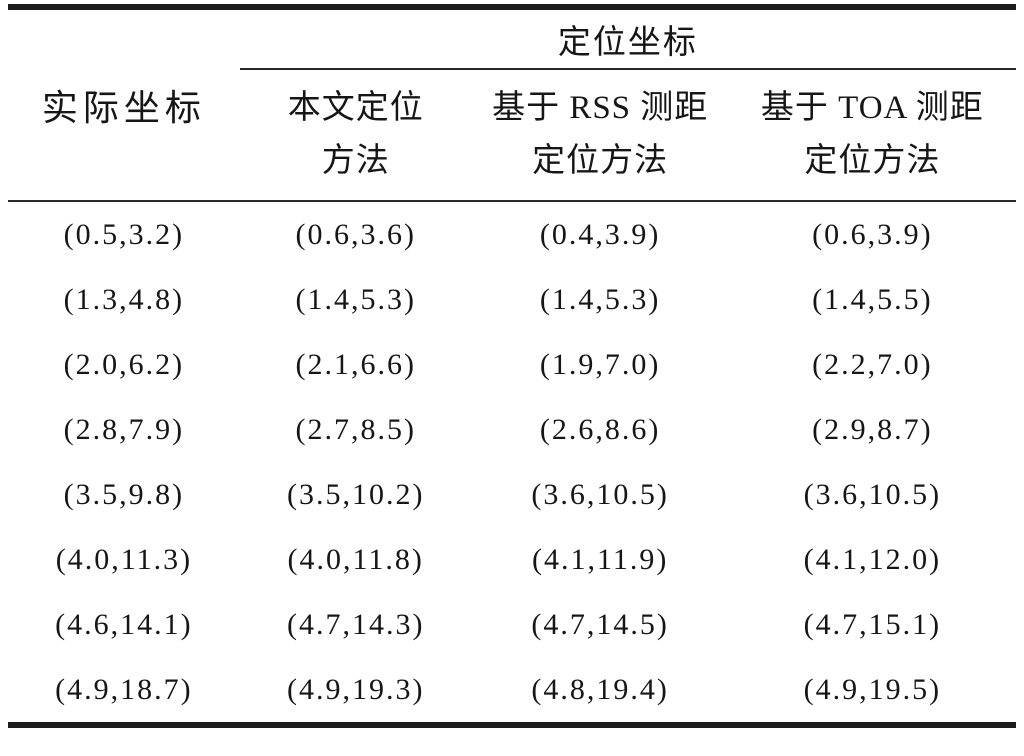 Image resolution: width=1024 pixels, height=756 pixels. I want to click on rss-method-header-line2: 定位方法, so click(600, 161).